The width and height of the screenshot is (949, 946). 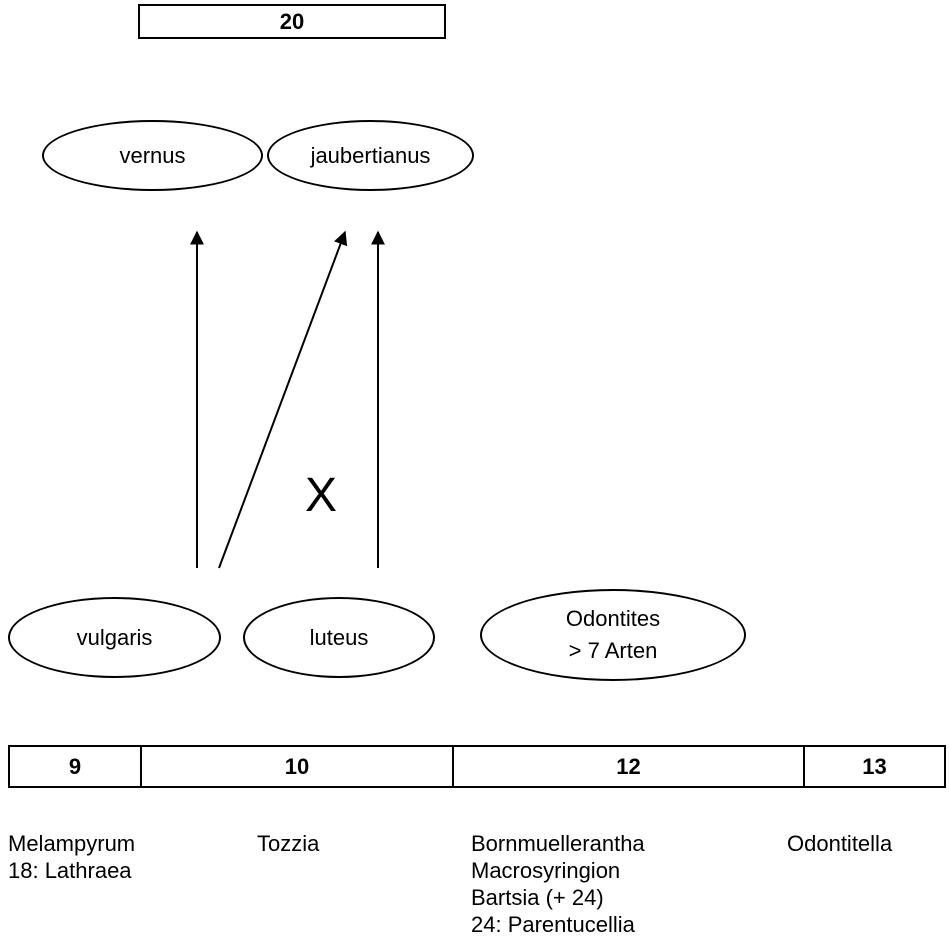 I want to click on chromosome-number-box: 20, so click(x=292, y=21).